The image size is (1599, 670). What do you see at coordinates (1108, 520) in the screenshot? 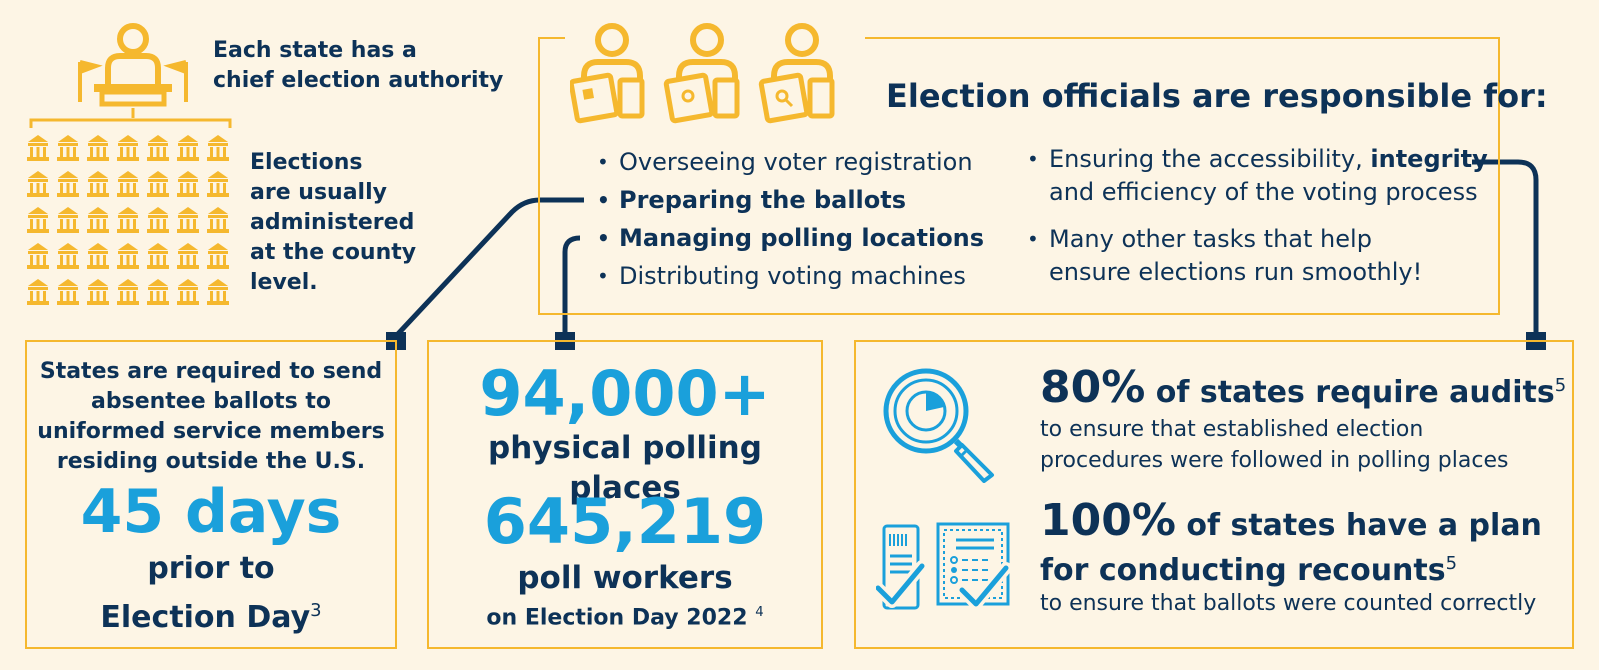
I see `recounts-pct: 100%` at bounding box center [1108, 520].